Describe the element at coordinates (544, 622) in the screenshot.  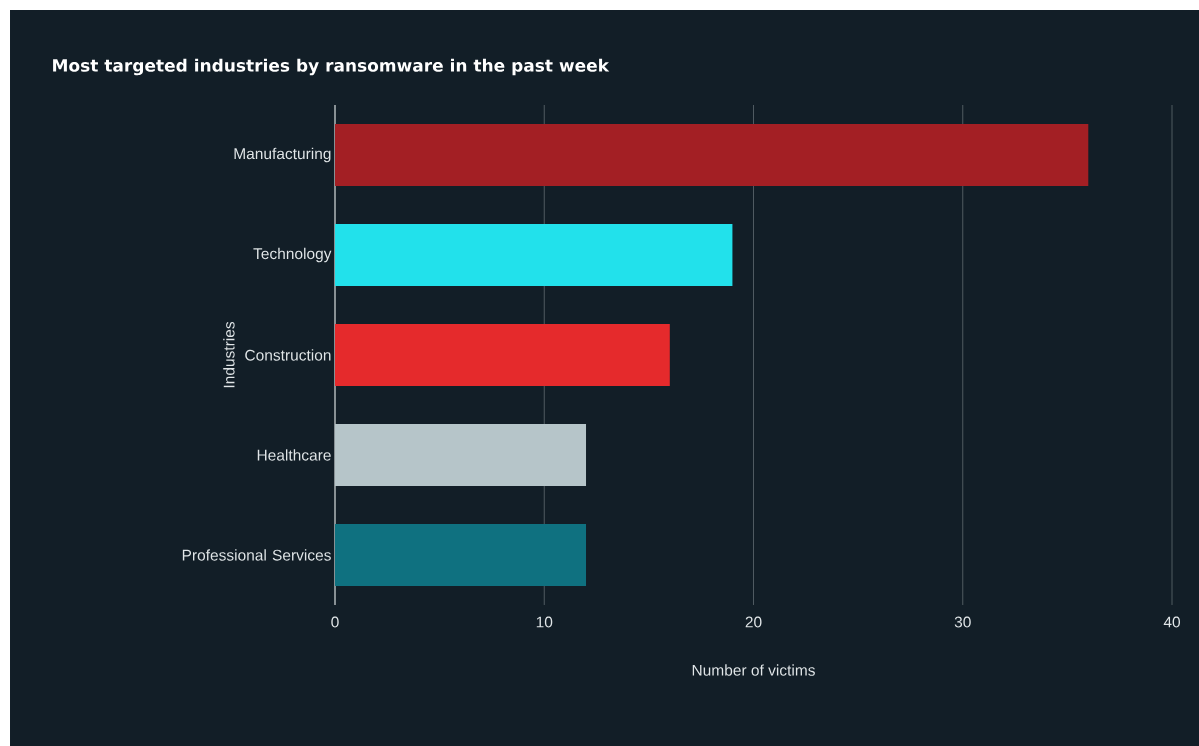
I see `x-tick-label: 10` at that location.